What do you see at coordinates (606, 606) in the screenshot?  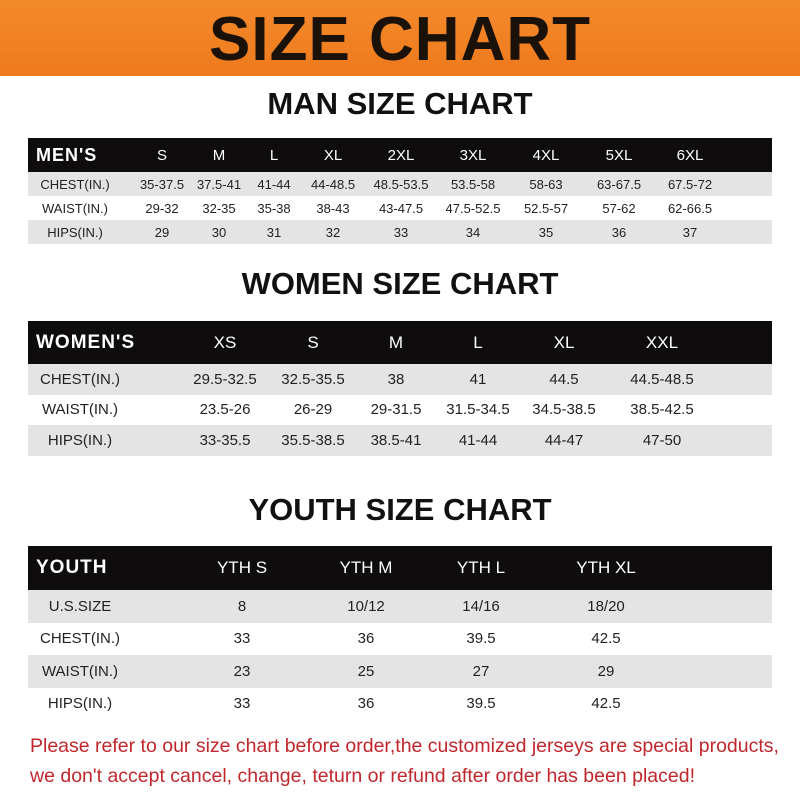 I see `size-value: 18/20` at bounding box center [606, 606].